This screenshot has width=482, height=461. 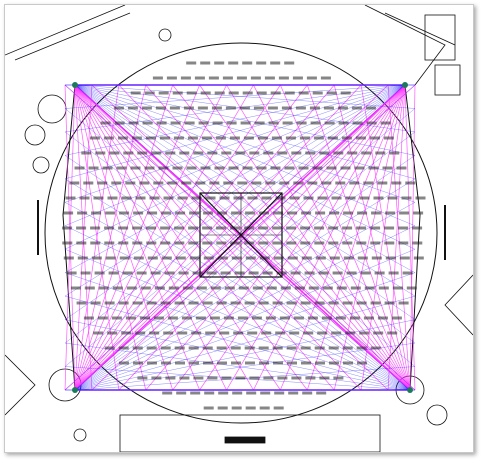 I want to click on pole-bottom-left-icon, so click(x=75, y=390).